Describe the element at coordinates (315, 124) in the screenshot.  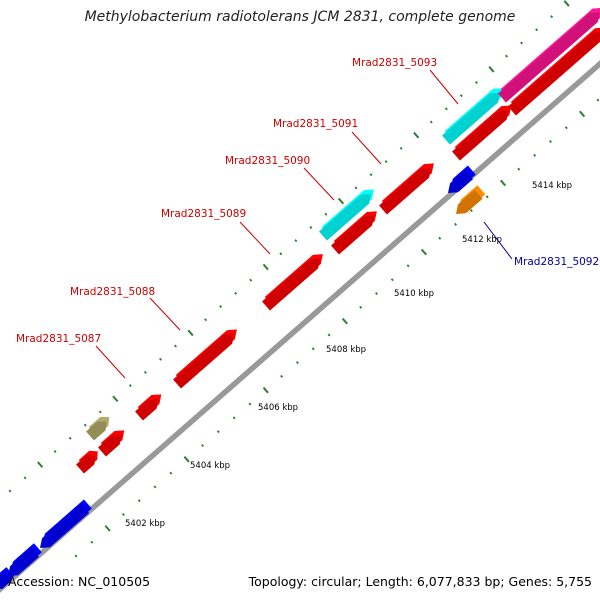
I see `gene-label: Mrad2831_5091` at that location.